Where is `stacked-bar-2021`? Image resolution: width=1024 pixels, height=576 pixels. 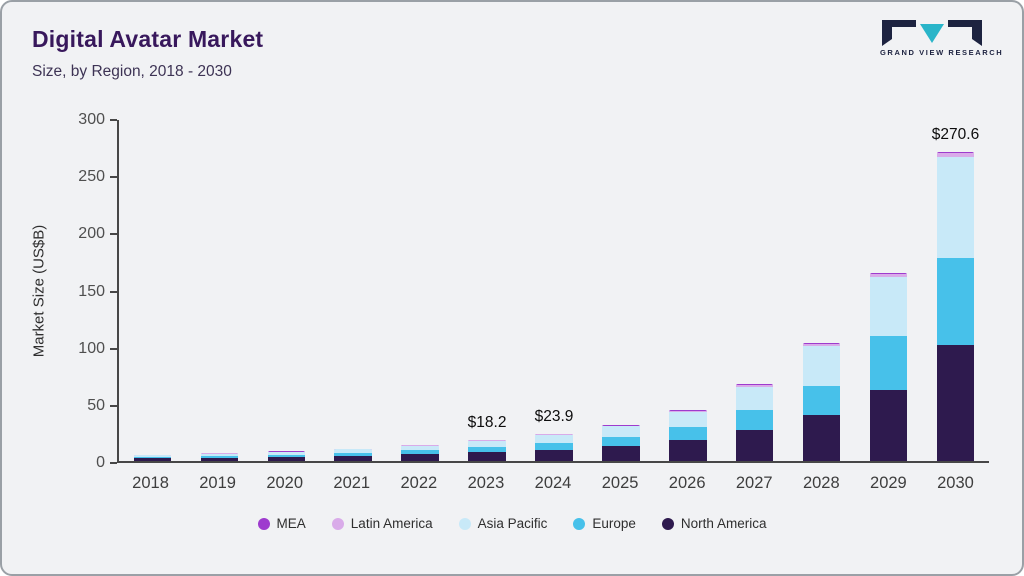
stacked-bar-2021 is located at coordinates (353, 454).